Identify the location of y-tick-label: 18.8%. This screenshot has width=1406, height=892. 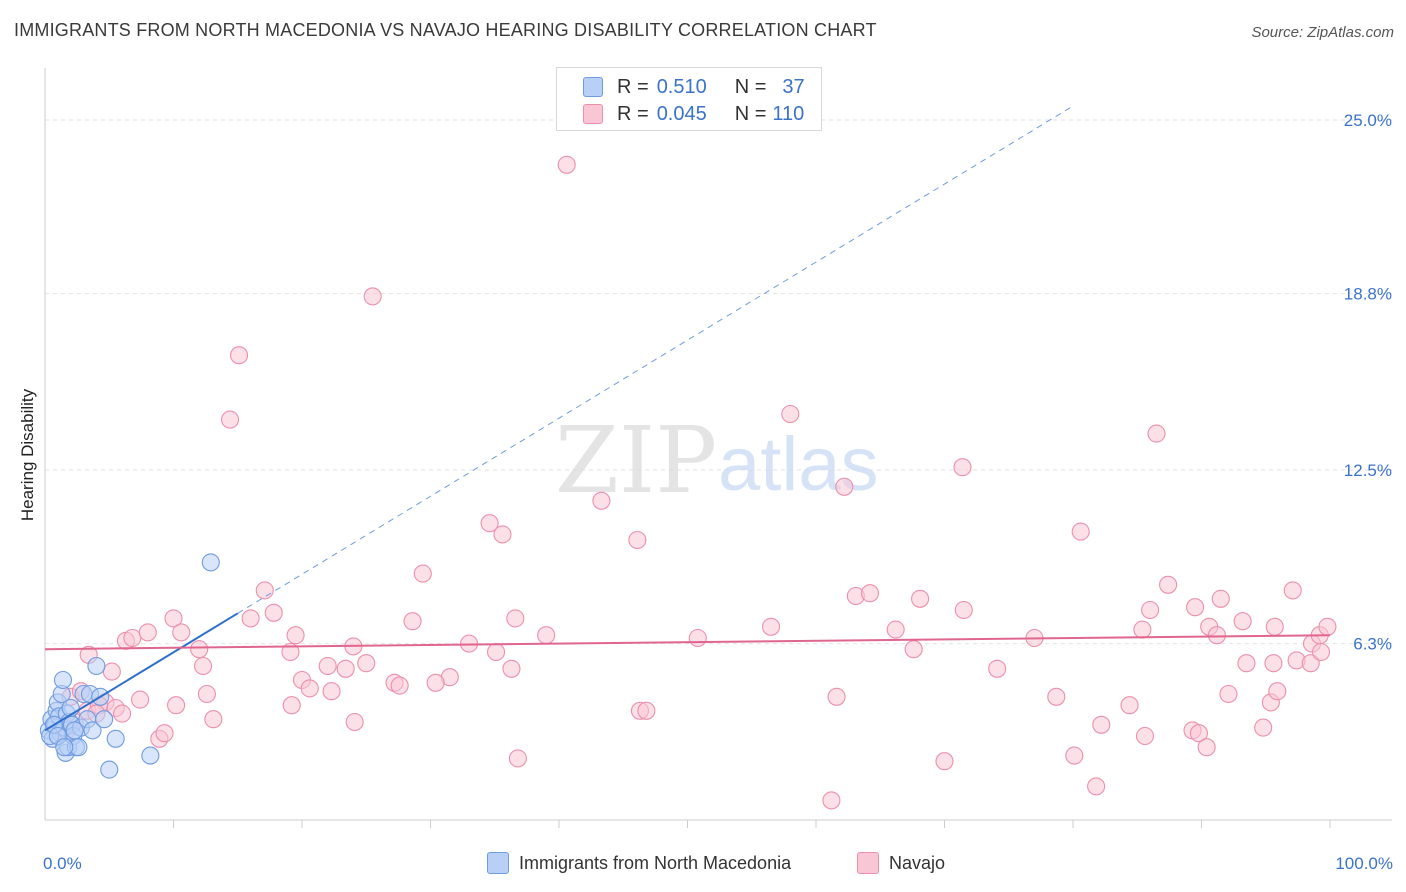
(1368, 294).